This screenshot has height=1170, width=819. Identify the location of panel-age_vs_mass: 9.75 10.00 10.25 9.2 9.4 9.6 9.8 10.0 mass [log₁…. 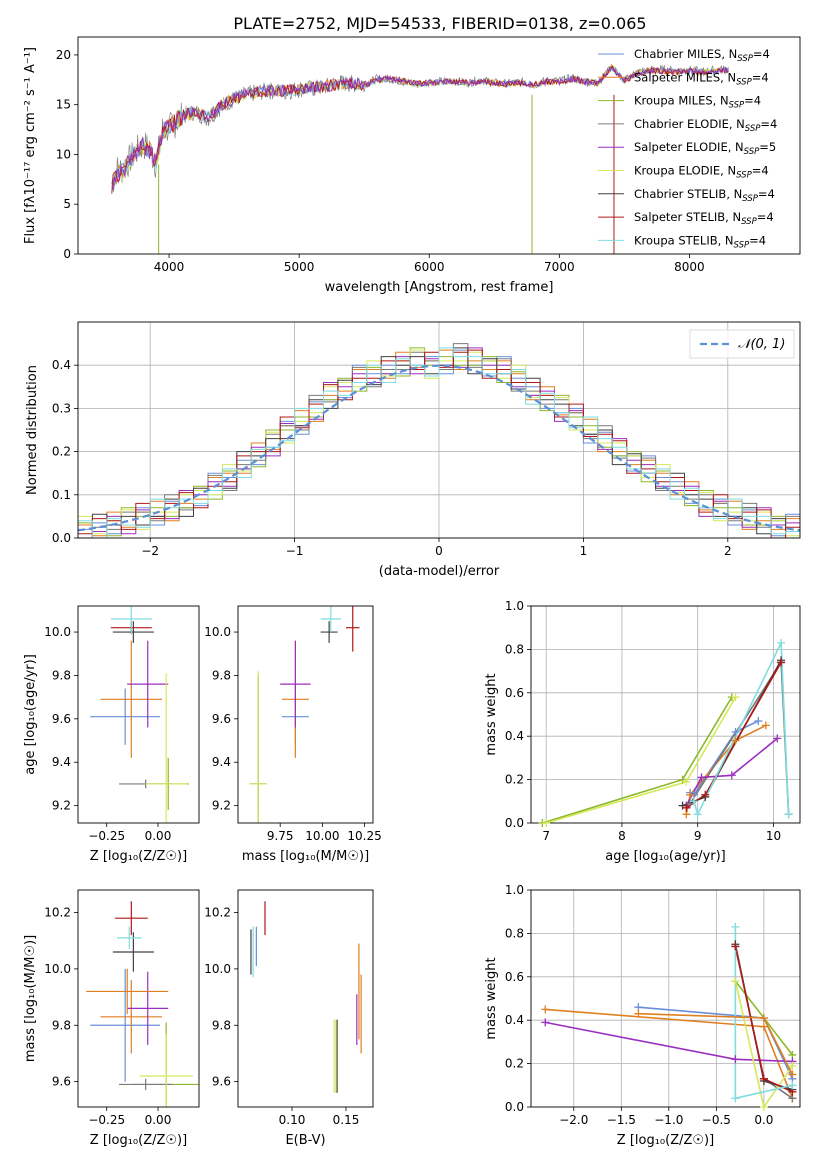
(293, 734).